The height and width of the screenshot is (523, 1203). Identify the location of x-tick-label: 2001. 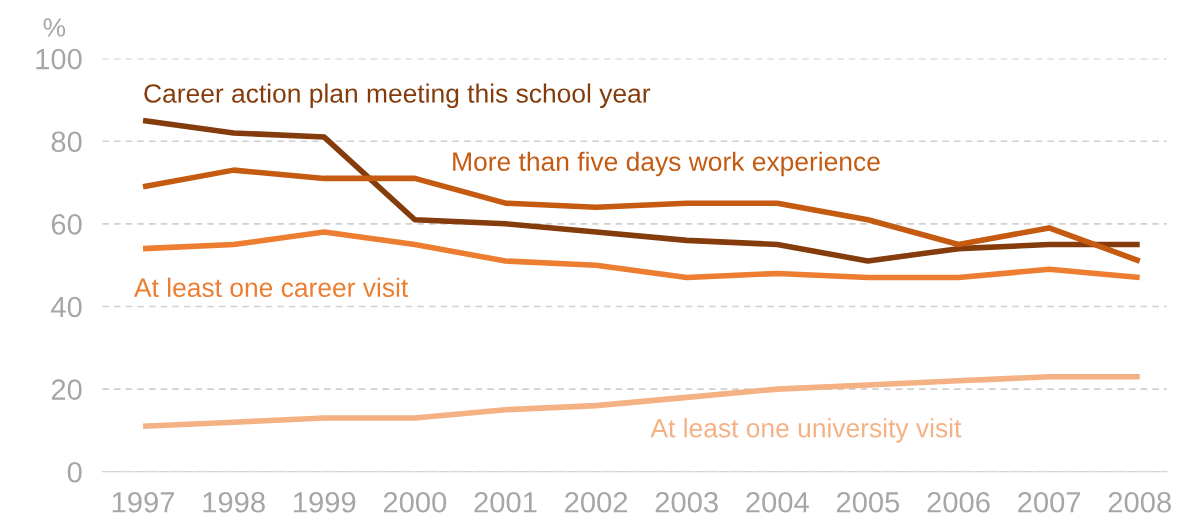
(505, 502).